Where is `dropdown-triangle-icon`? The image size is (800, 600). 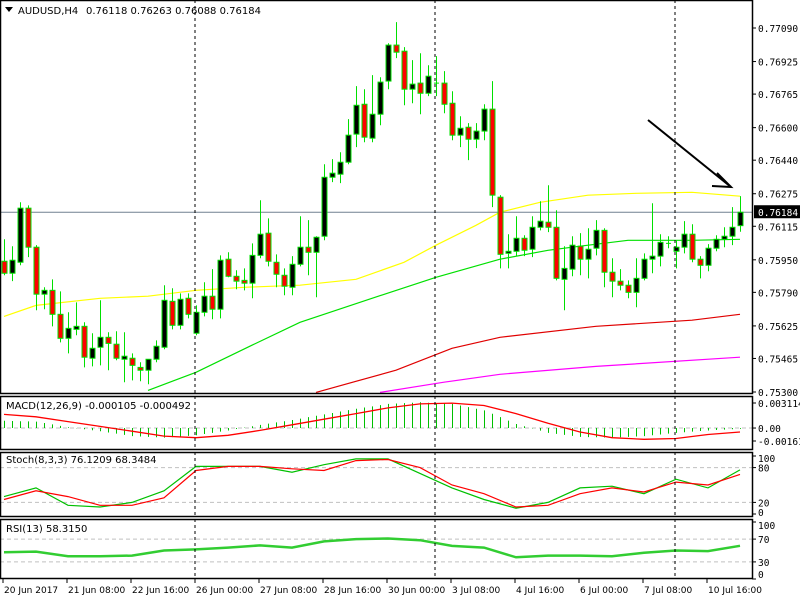 dropdown-triangle-icon is located at coordinates (9, 9).